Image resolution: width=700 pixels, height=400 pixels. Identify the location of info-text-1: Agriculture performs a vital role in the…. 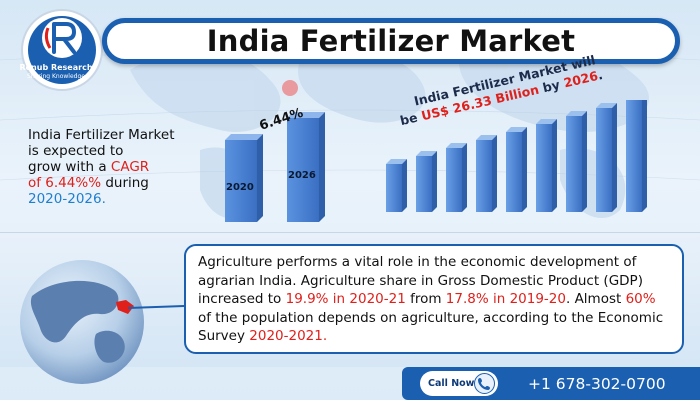
(420, 280).